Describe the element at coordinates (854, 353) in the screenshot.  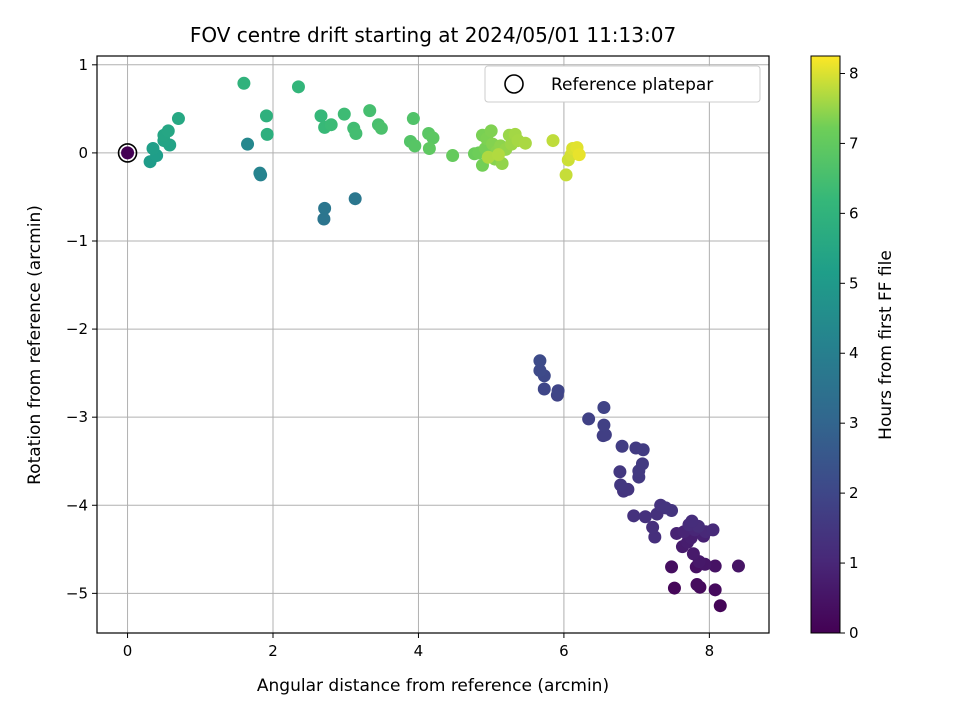
I see `colorbar-tick-label: 4` at that location.